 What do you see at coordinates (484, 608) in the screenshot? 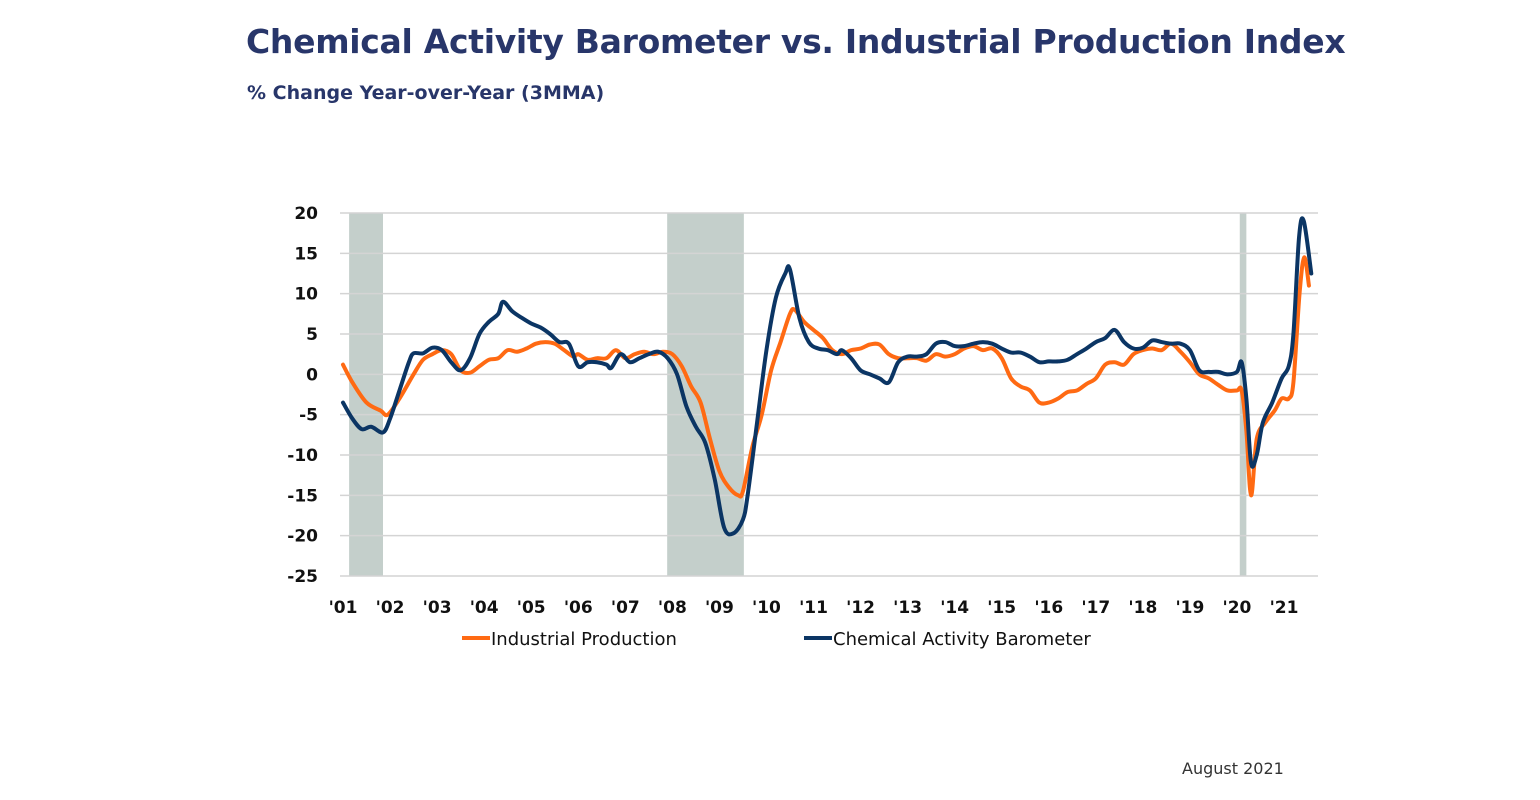
I see `x-tick-label: '04` at bounding box center [484, 608].